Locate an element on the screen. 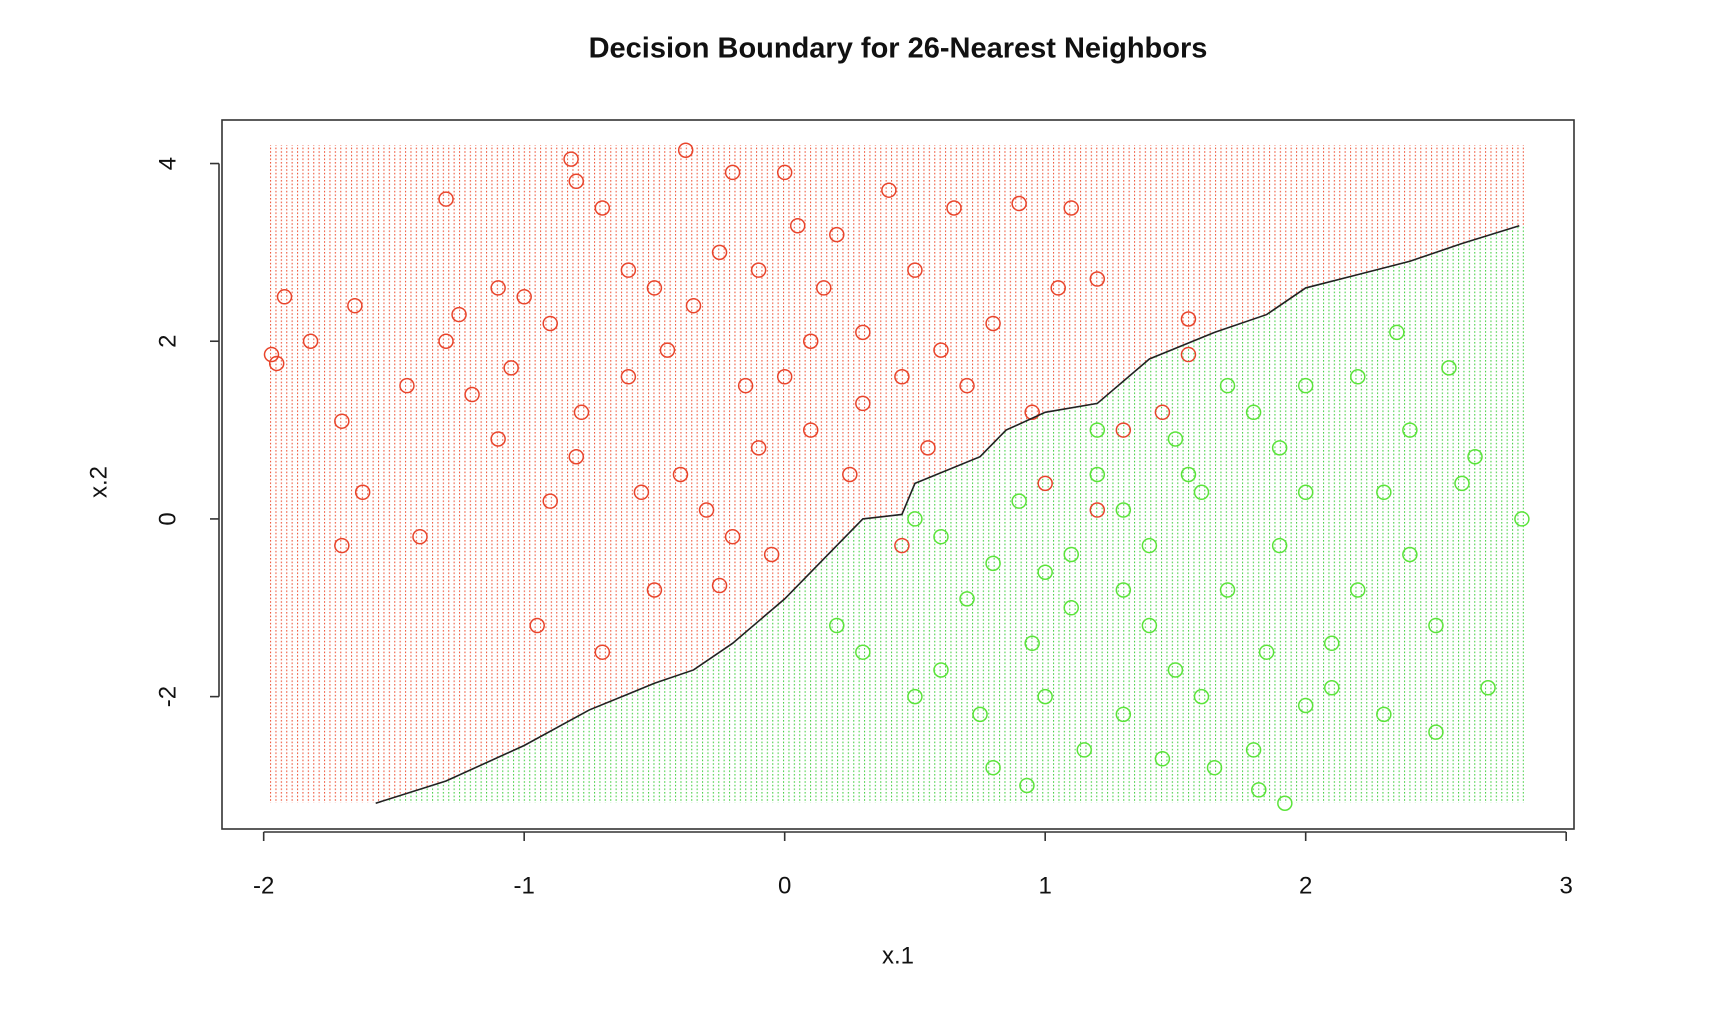  x-tick-label: 3 is located at coordinates (1566, 885).